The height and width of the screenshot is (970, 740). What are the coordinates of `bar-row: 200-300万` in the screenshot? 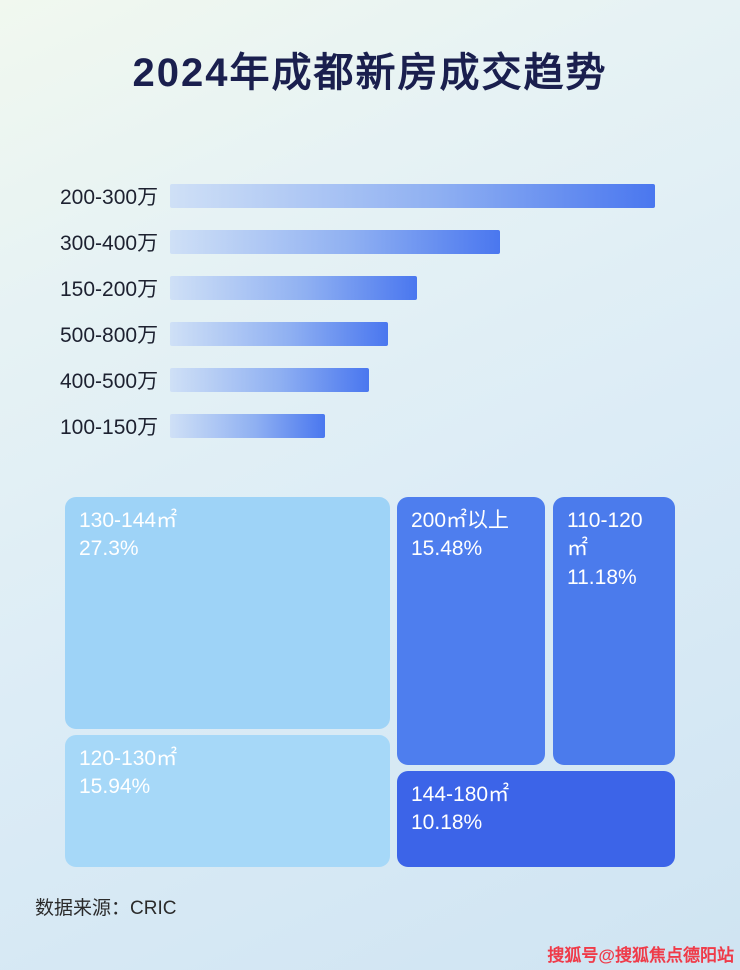 It's located at (365, 196).